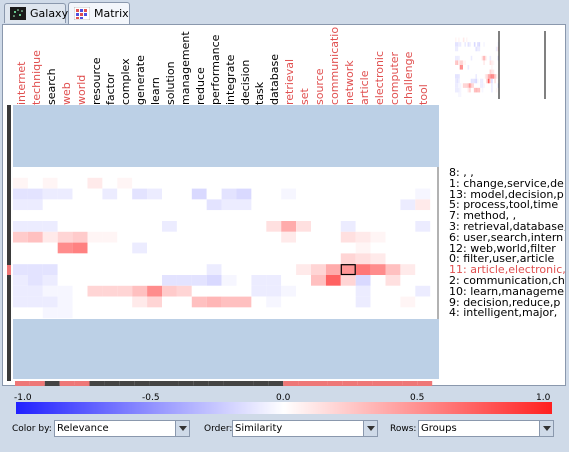  What do you see at coordinates (126, 65) in the screenshot?
I see `column-header-complex: complex` at bounding box center [126, 65].